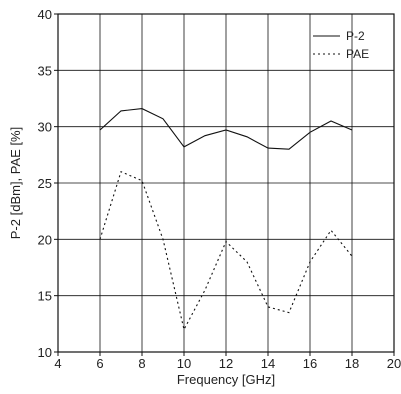 Image resolution: width=401 pixels, height=394 pixels. What do you see at coordinates (45, 70) in the screenshot?
I see `y-tick-label: 35` at bounding box center [45, 70].